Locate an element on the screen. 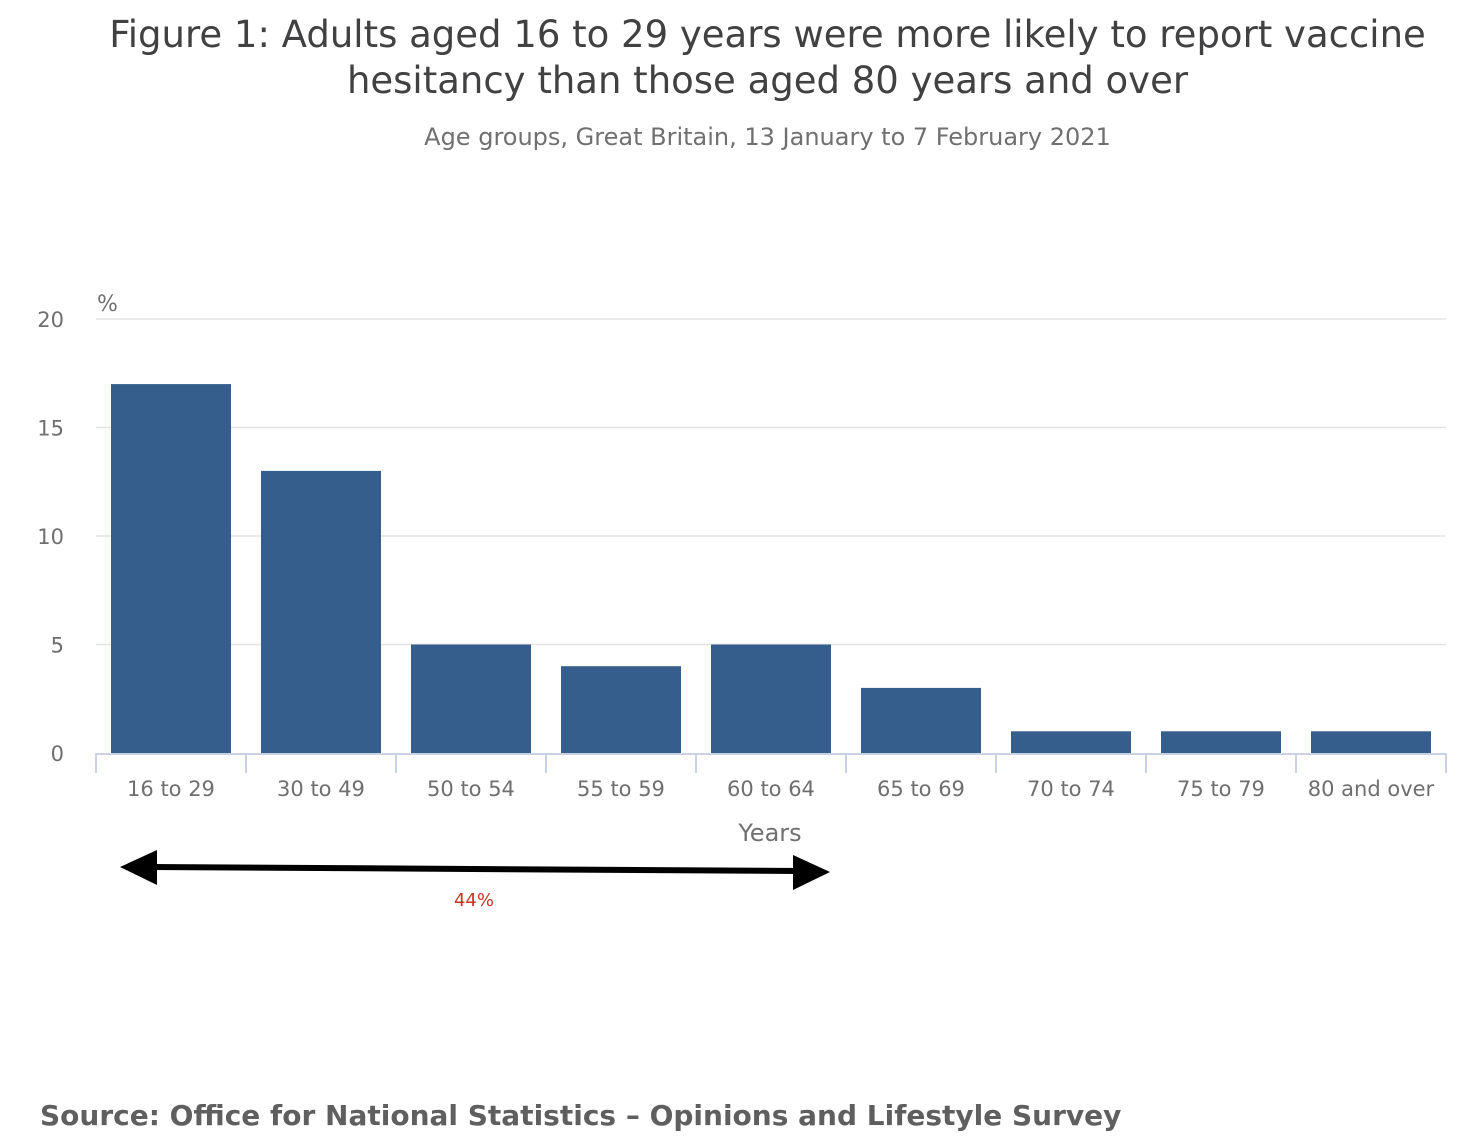 The height and width of the screenshot is (1138, 1478). annotation-arrow-line is located at coordinates (475, 869).